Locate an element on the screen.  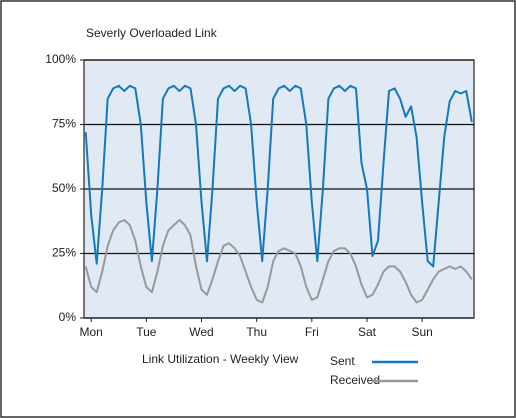
legend-label: Received is located at coordinates (355, 380).